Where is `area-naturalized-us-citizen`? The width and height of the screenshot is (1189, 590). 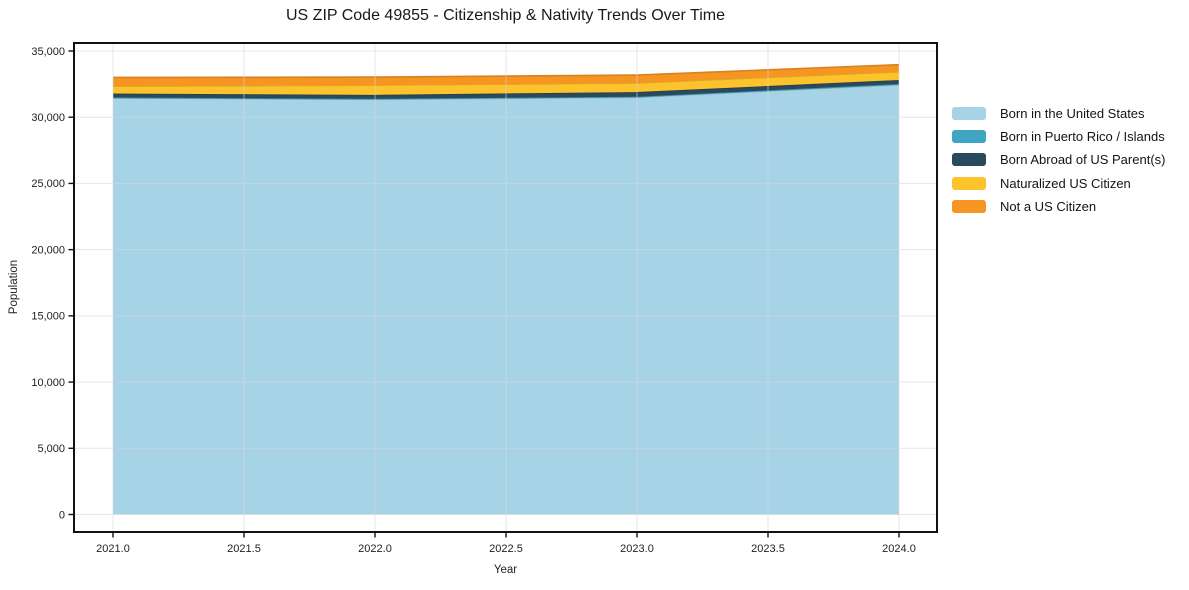
area-naturalized-us-citizen is located at coordinates (506, 83).